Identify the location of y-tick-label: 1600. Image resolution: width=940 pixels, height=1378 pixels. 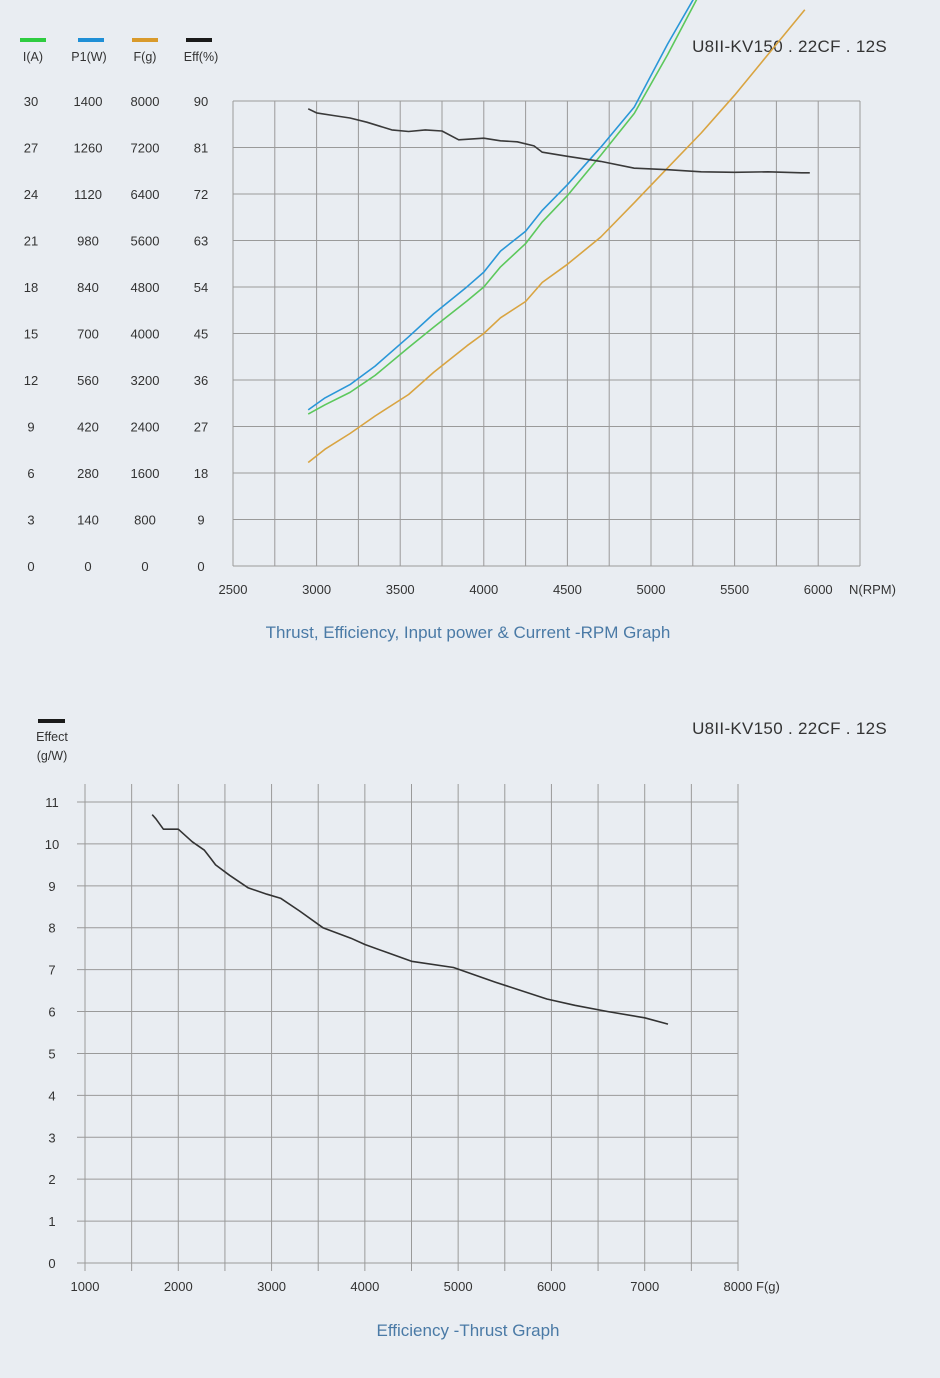
(145, 473).